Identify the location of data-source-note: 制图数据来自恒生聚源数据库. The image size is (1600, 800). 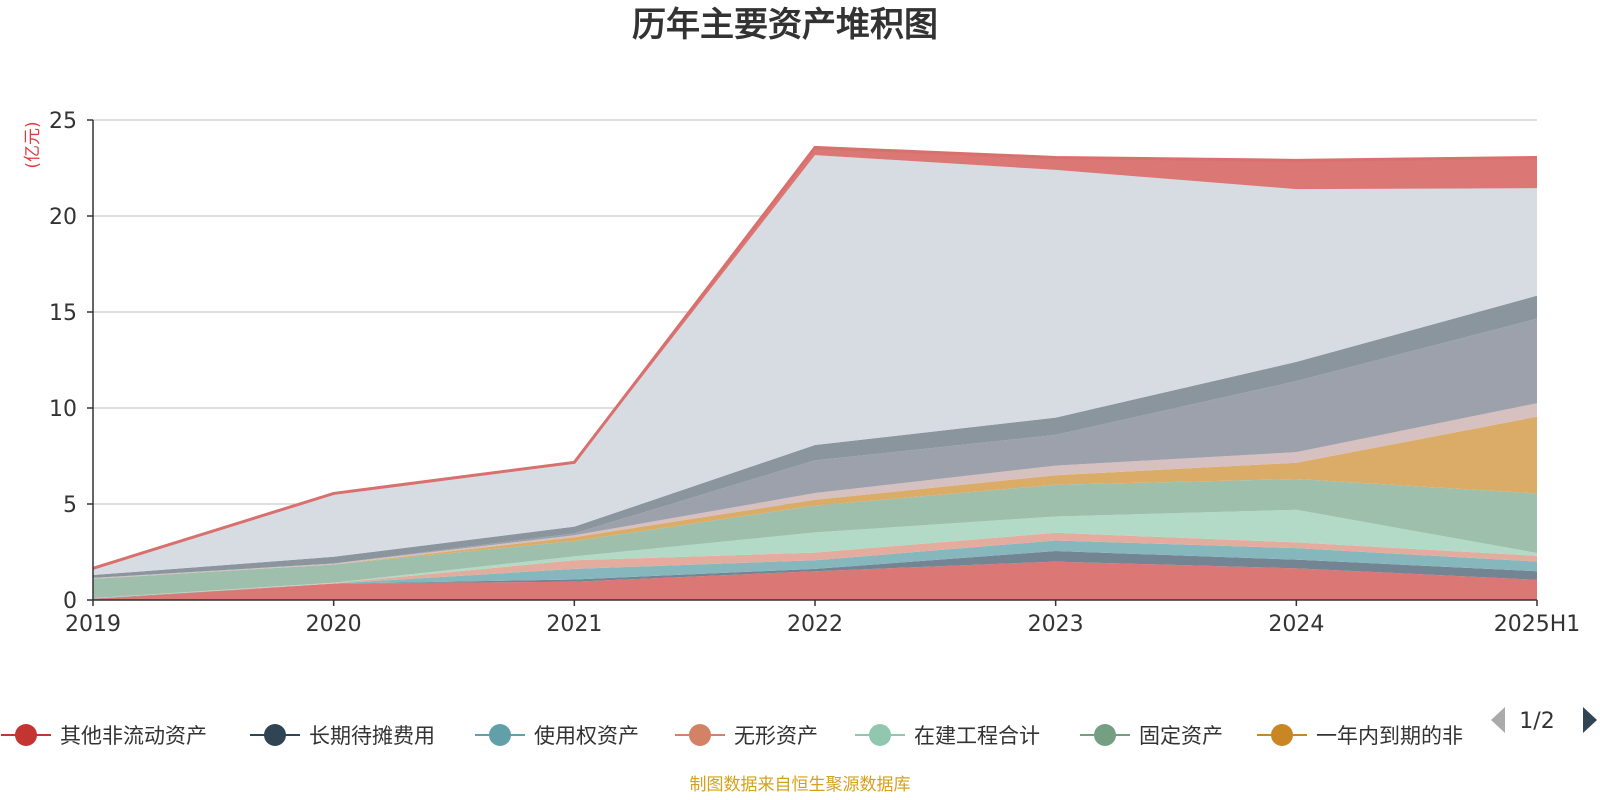
(800, 785).